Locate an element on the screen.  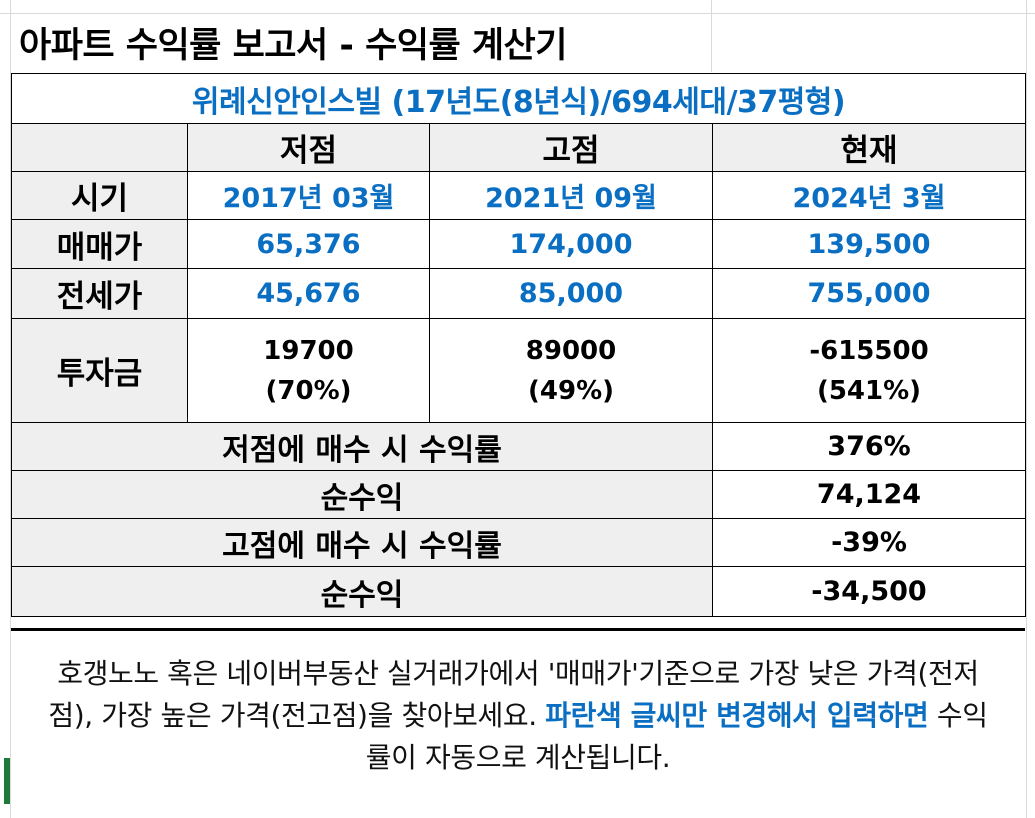
header-low: 저점 is located at coordinates (308, 147).